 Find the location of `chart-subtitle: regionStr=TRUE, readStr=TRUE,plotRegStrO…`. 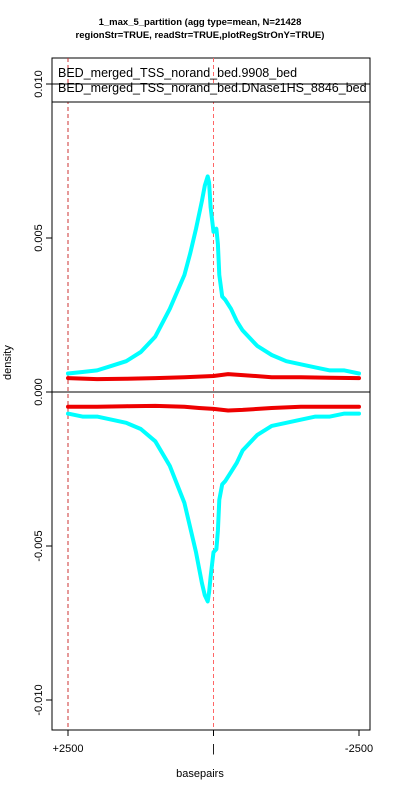

chart-subtitle: regionStr=TRUE, readStr=TRUE,plotRegStrO… is located at coordinates (200, 35).